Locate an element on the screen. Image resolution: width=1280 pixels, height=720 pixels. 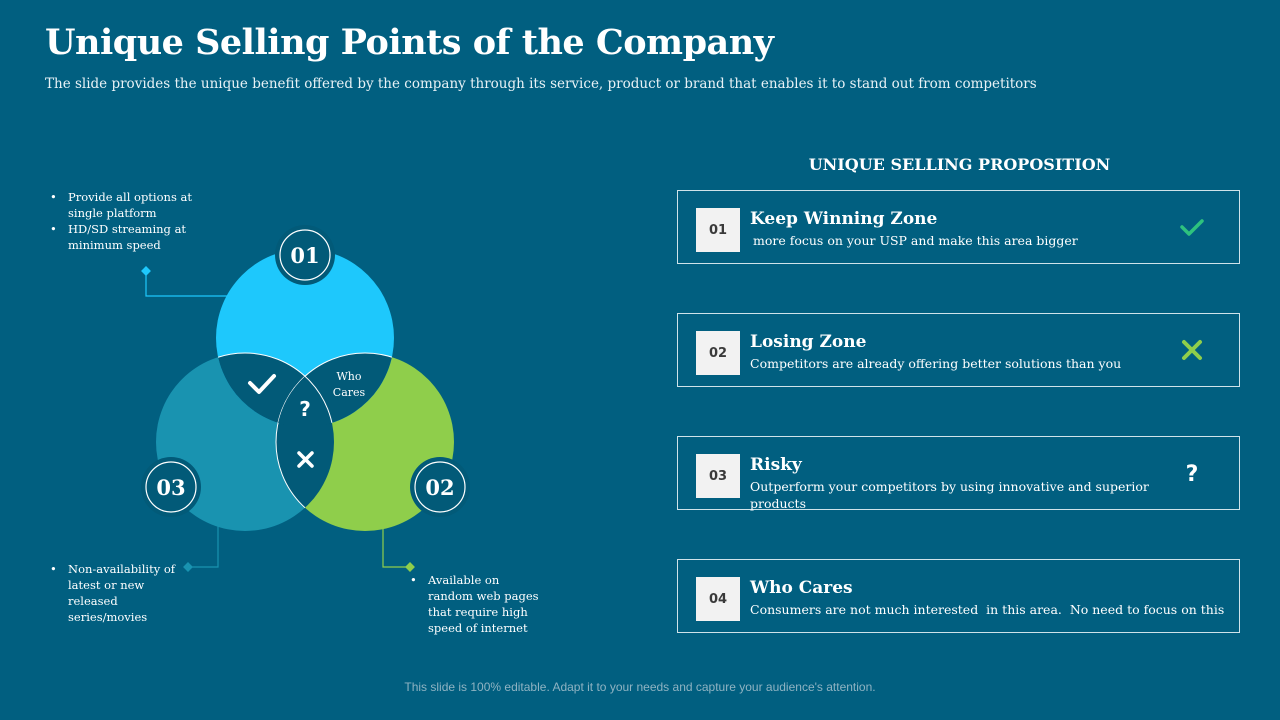
badge-02: 02 is located at coordinates (440, 487).